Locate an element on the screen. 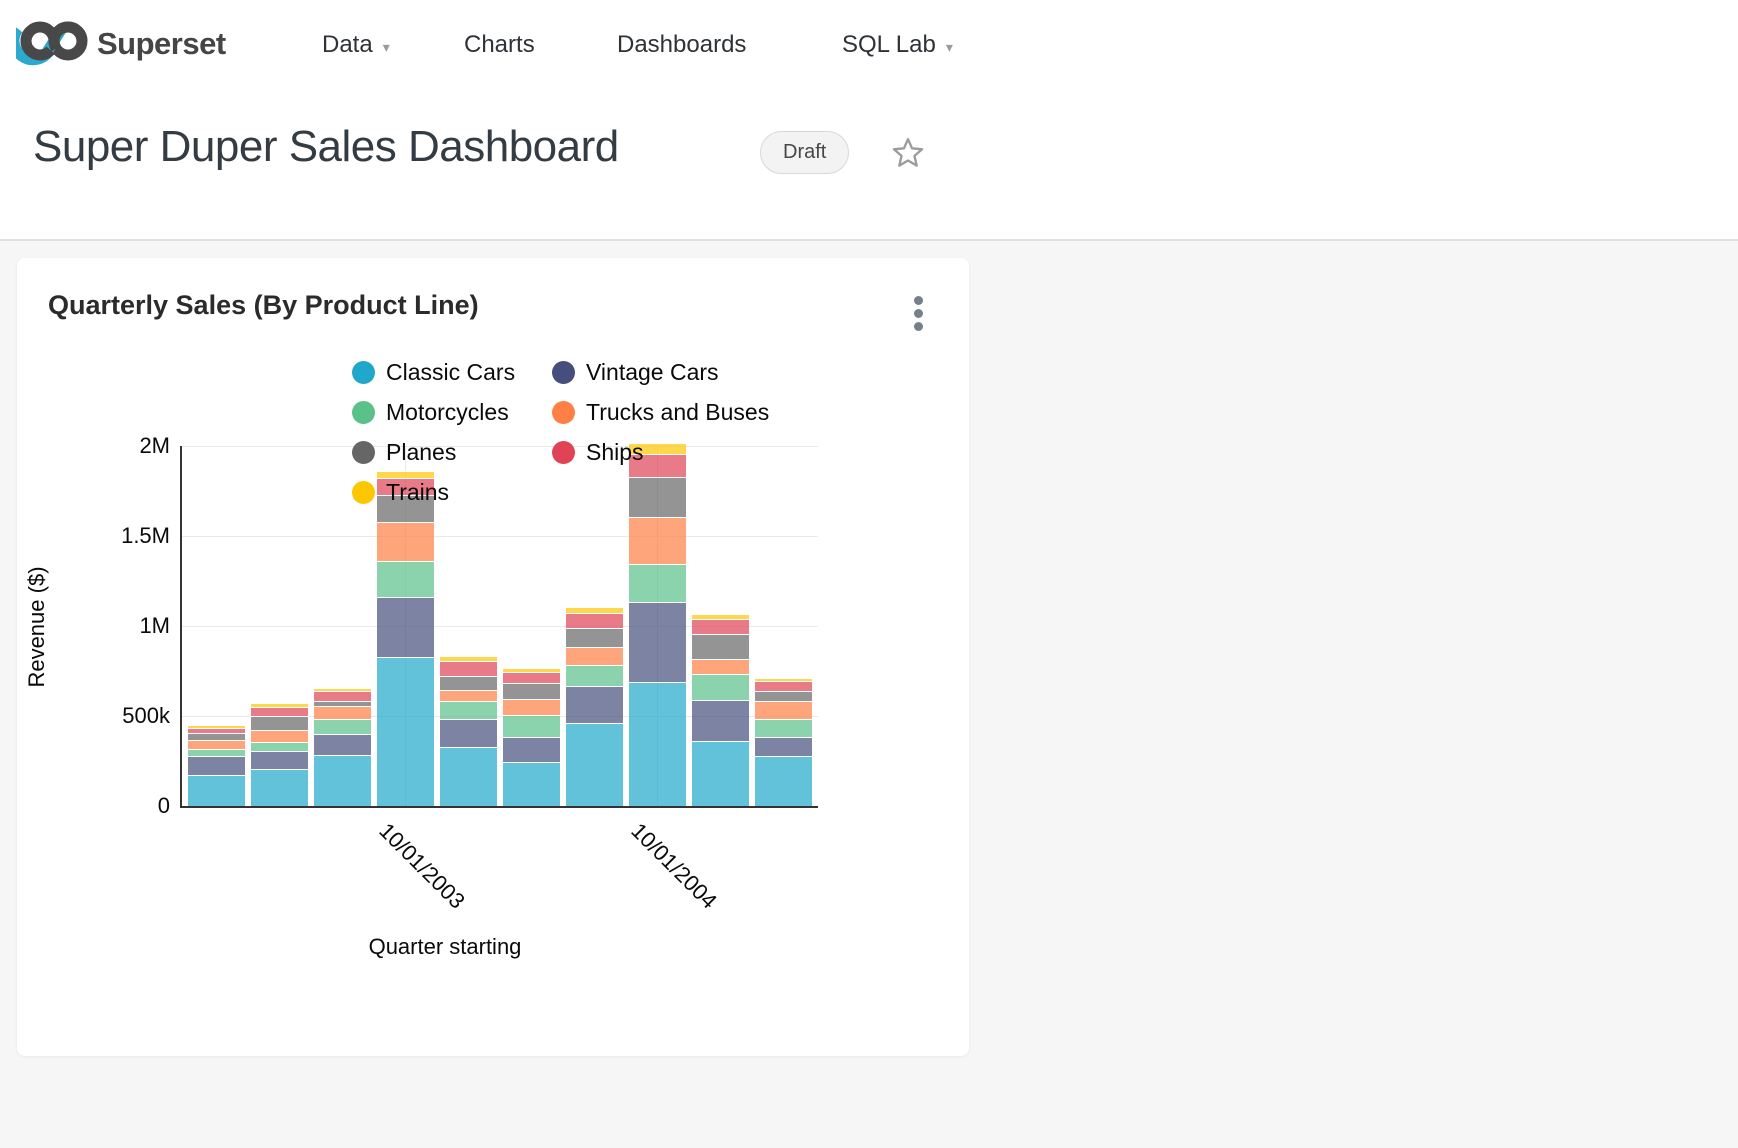 The height and width of the screenshot is (1148, 1738). favorite-star-icon is located at coordinates (908, 153).